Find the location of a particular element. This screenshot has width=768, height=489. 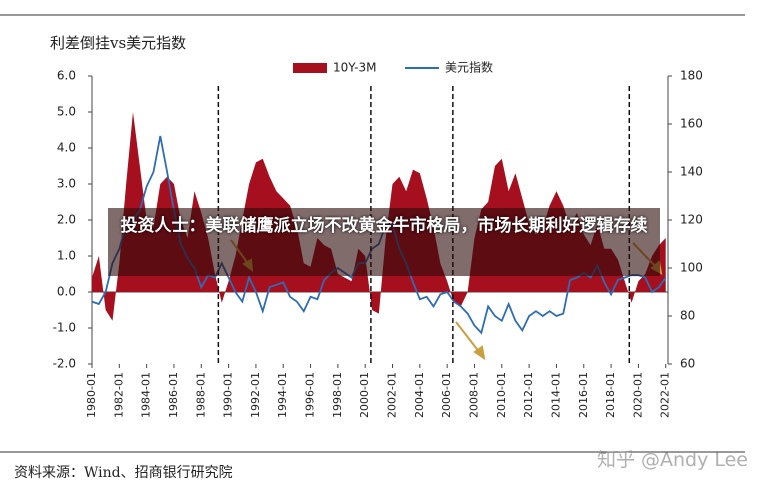

y-tick-label: -2.0 is located at coordinates (64, 364).